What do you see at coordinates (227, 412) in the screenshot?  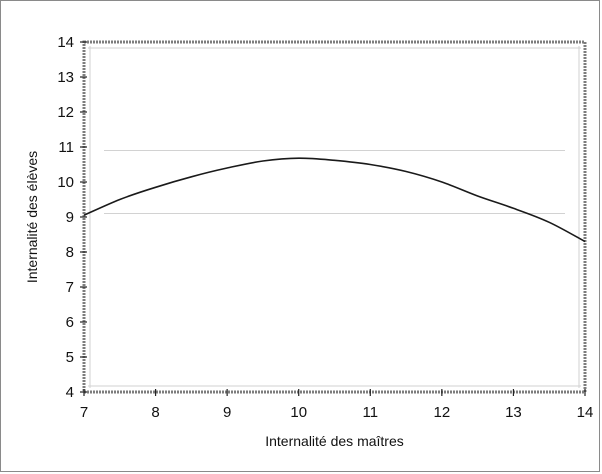 I see `x-tick-label: 9` at bounding box center [227, 412].